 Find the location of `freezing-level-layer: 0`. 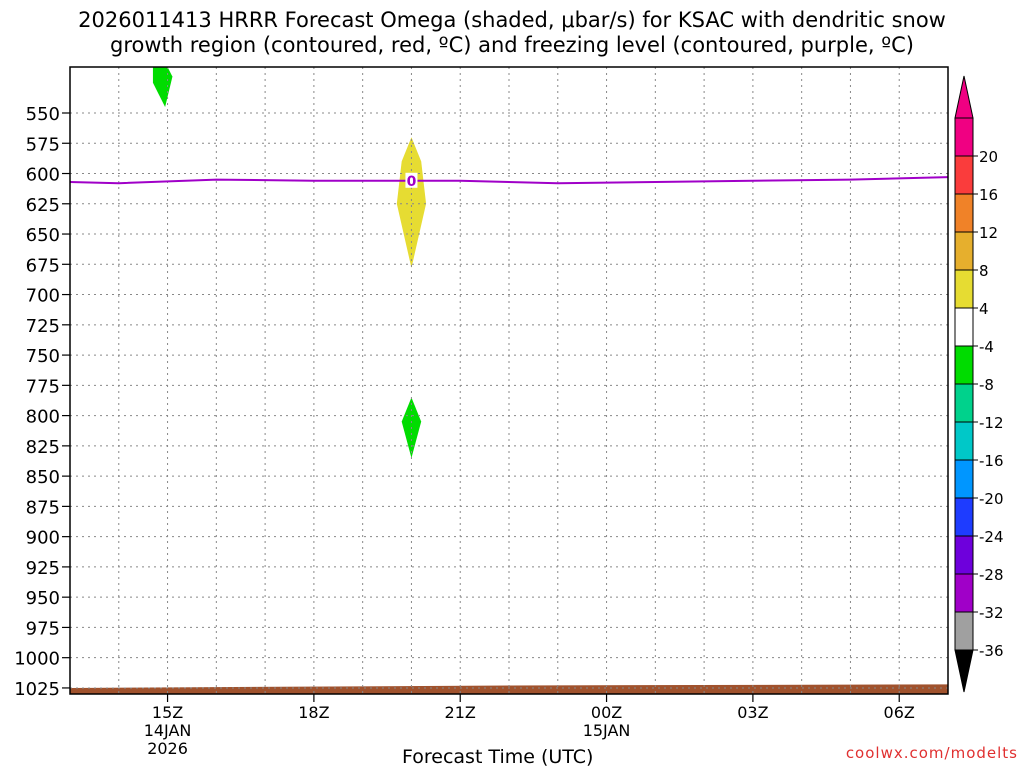

freezing-level-layer: 0 is located at coordinates (509, 181).